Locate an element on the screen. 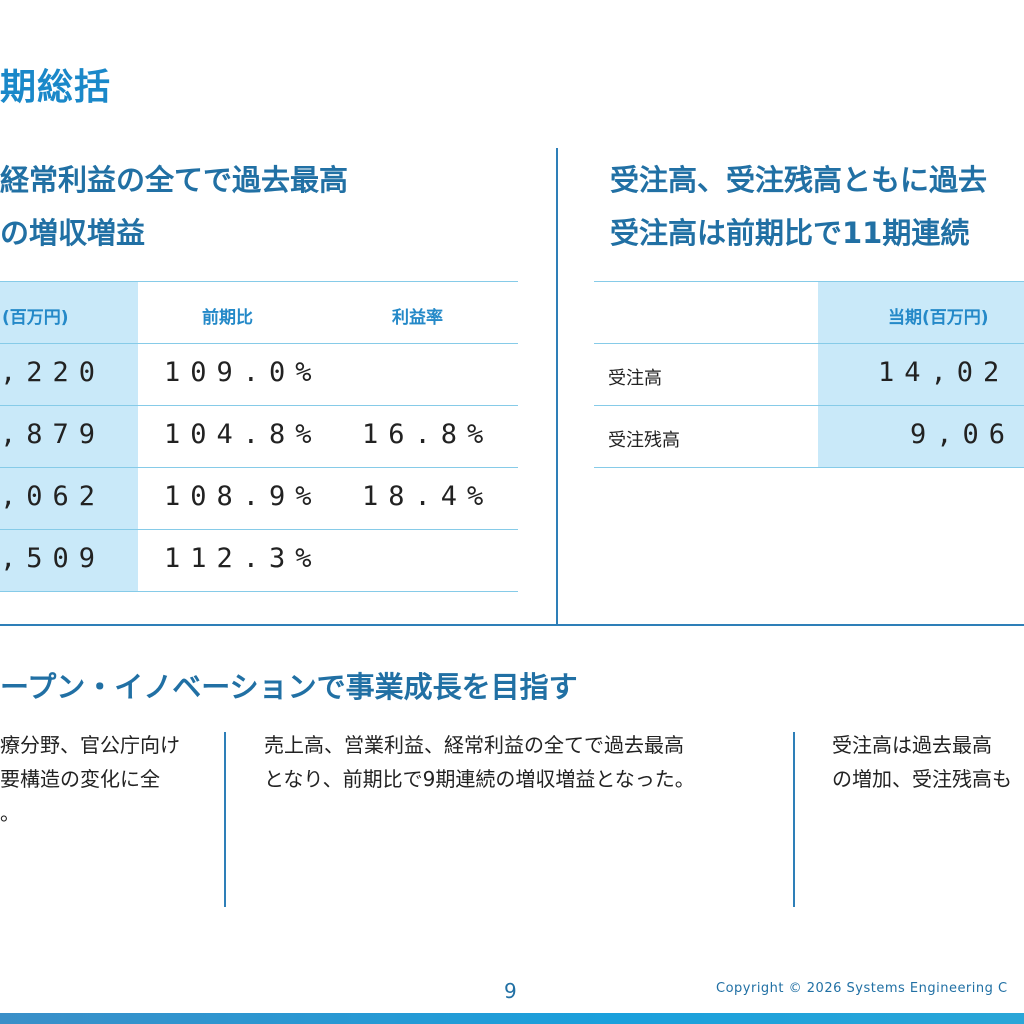  orders-value: 14,02 is located at coordinates (944, 372).